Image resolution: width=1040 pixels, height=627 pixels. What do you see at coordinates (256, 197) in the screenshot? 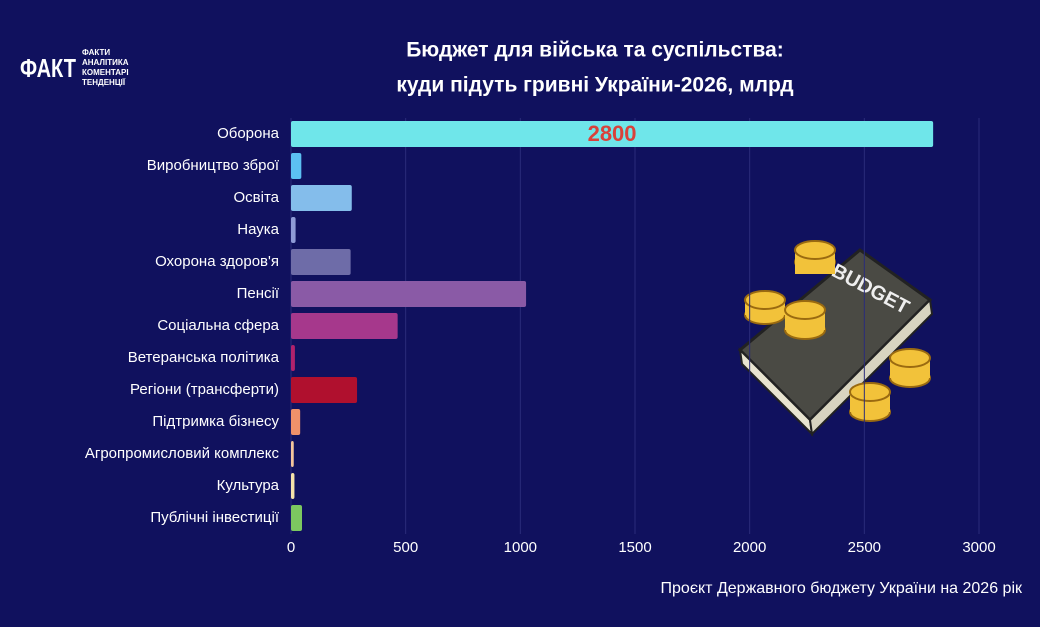
I see `y-tick-label: Освіта` at bounding box center [256, 197].